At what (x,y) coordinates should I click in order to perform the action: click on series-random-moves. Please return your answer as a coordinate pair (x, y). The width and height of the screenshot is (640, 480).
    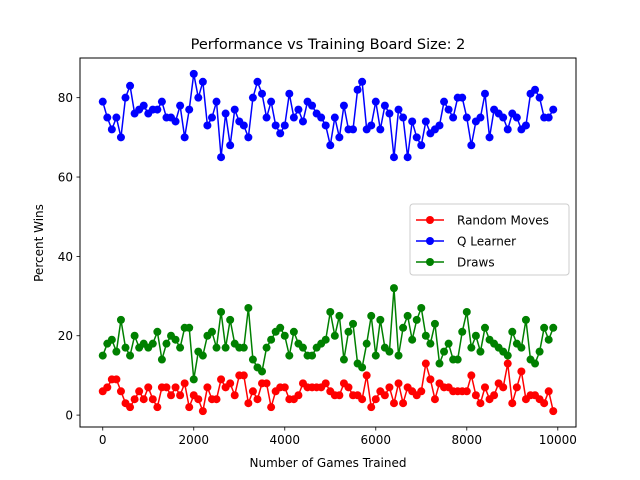
    Looking at the image, I should click on (328, 387).